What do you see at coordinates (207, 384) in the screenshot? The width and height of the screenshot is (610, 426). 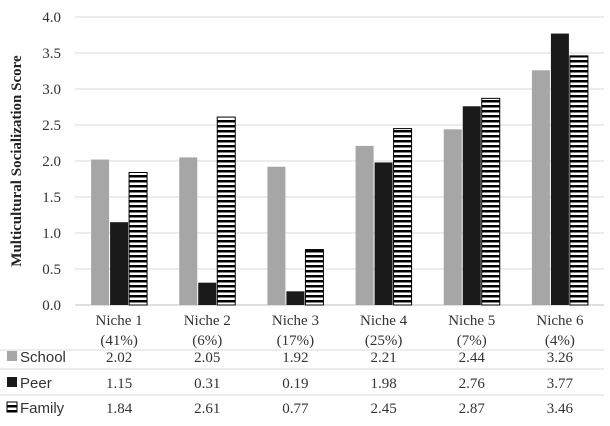 I see `table-cell: 0.31` at bounding box center [207, 384].